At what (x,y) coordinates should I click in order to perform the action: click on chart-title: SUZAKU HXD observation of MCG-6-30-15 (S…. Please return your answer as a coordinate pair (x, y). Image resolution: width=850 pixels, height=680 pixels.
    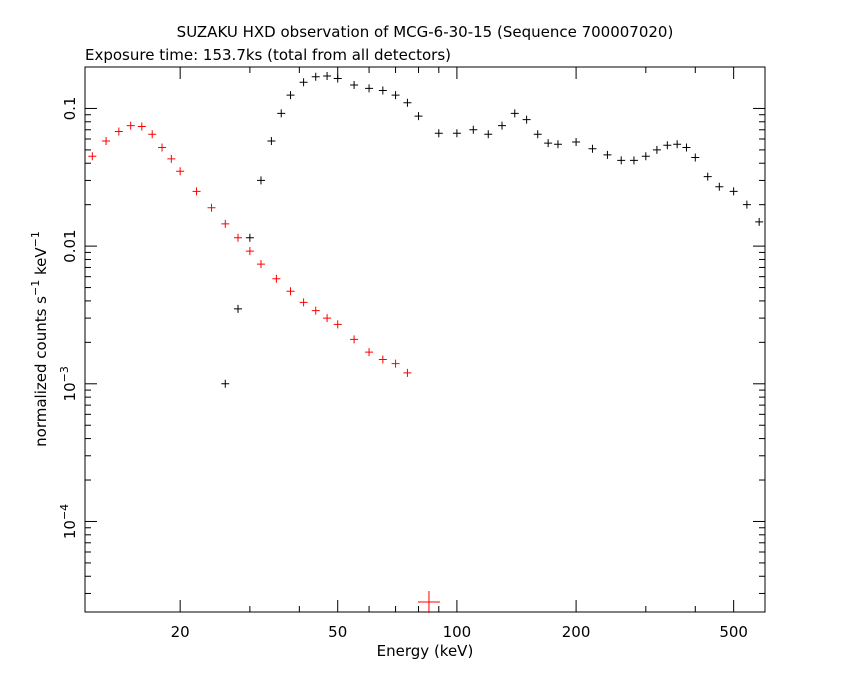
    Looking at the image, I should click on (425, 32).